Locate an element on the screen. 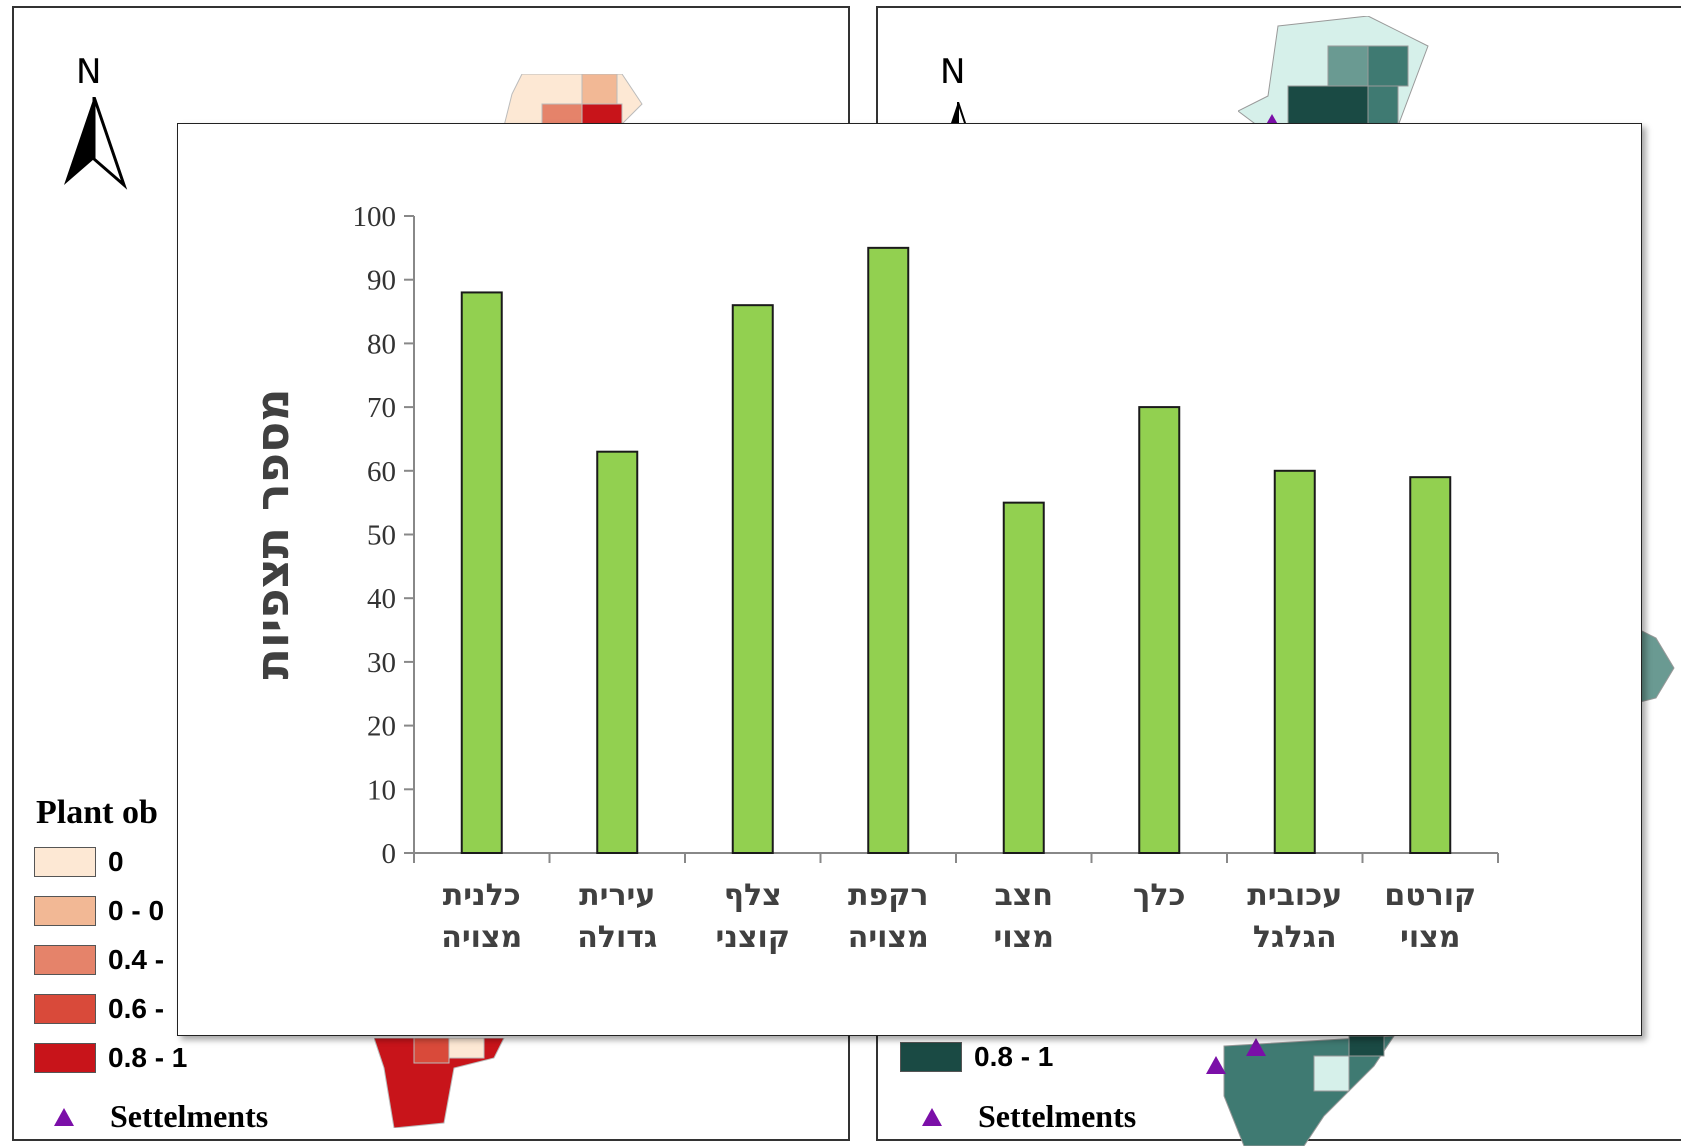  x-tick-label: עכובית is located at coordinates (1294, 895).